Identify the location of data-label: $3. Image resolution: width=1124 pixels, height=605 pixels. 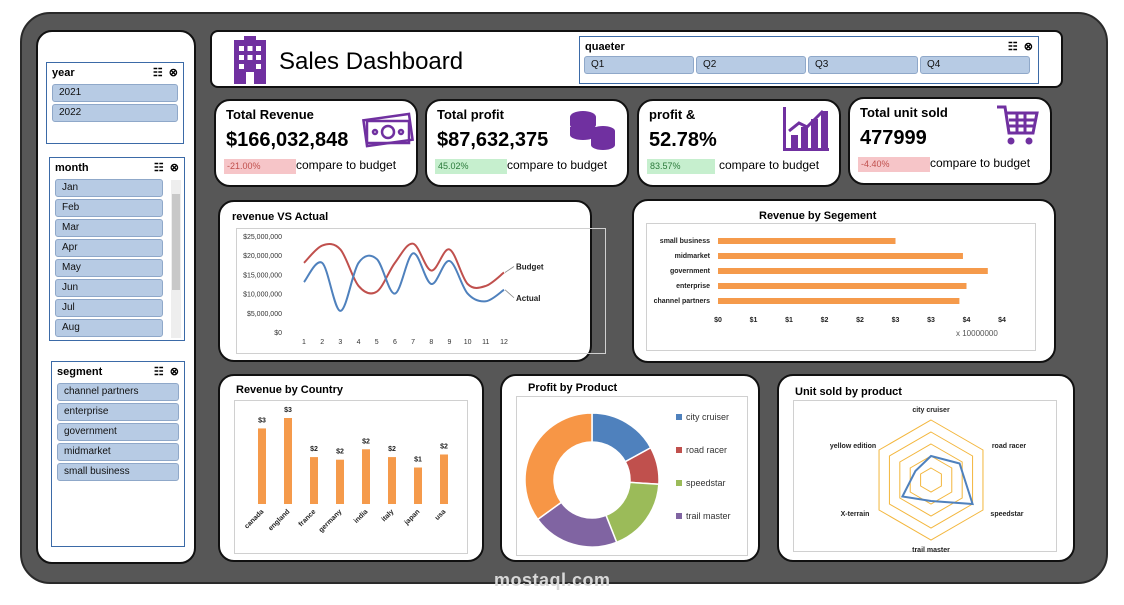
(262, 420).